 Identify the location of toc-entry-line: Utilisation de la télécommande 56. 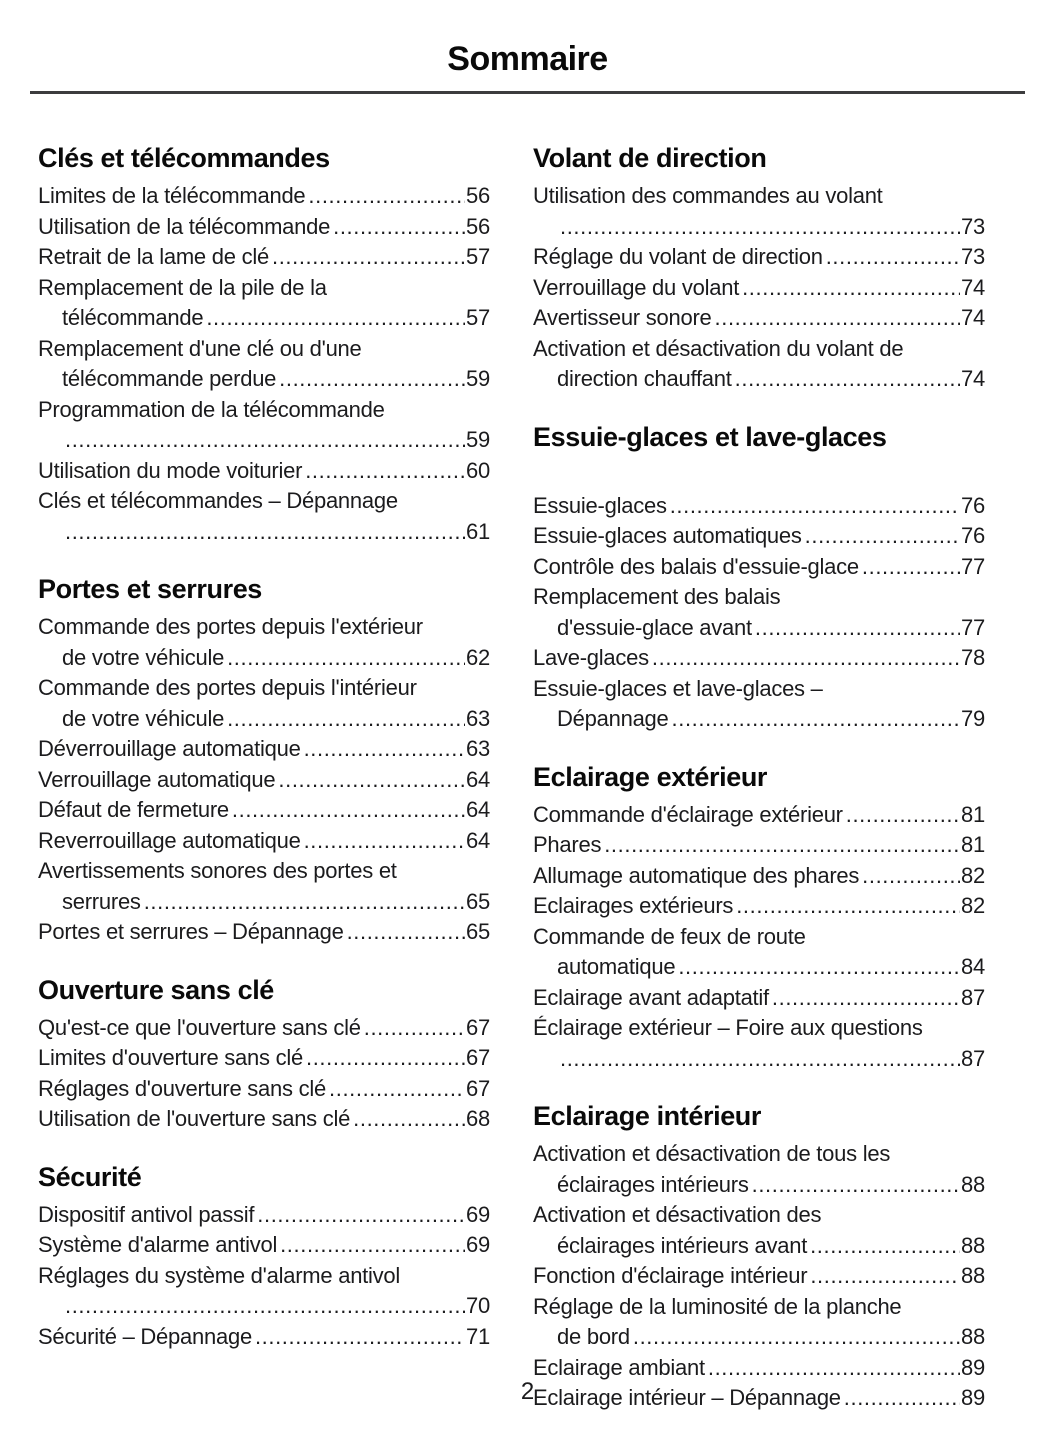
(264, 227).